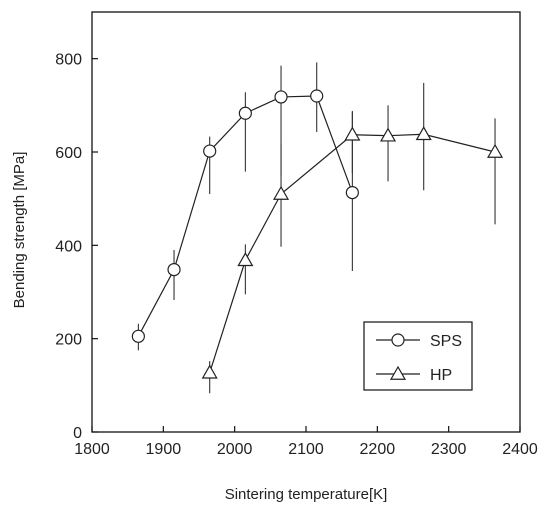  What do you see at coordinates (164, 449) in the screenshot?
I see `x-tick-label: 1900` at bounding box center [164, 449].